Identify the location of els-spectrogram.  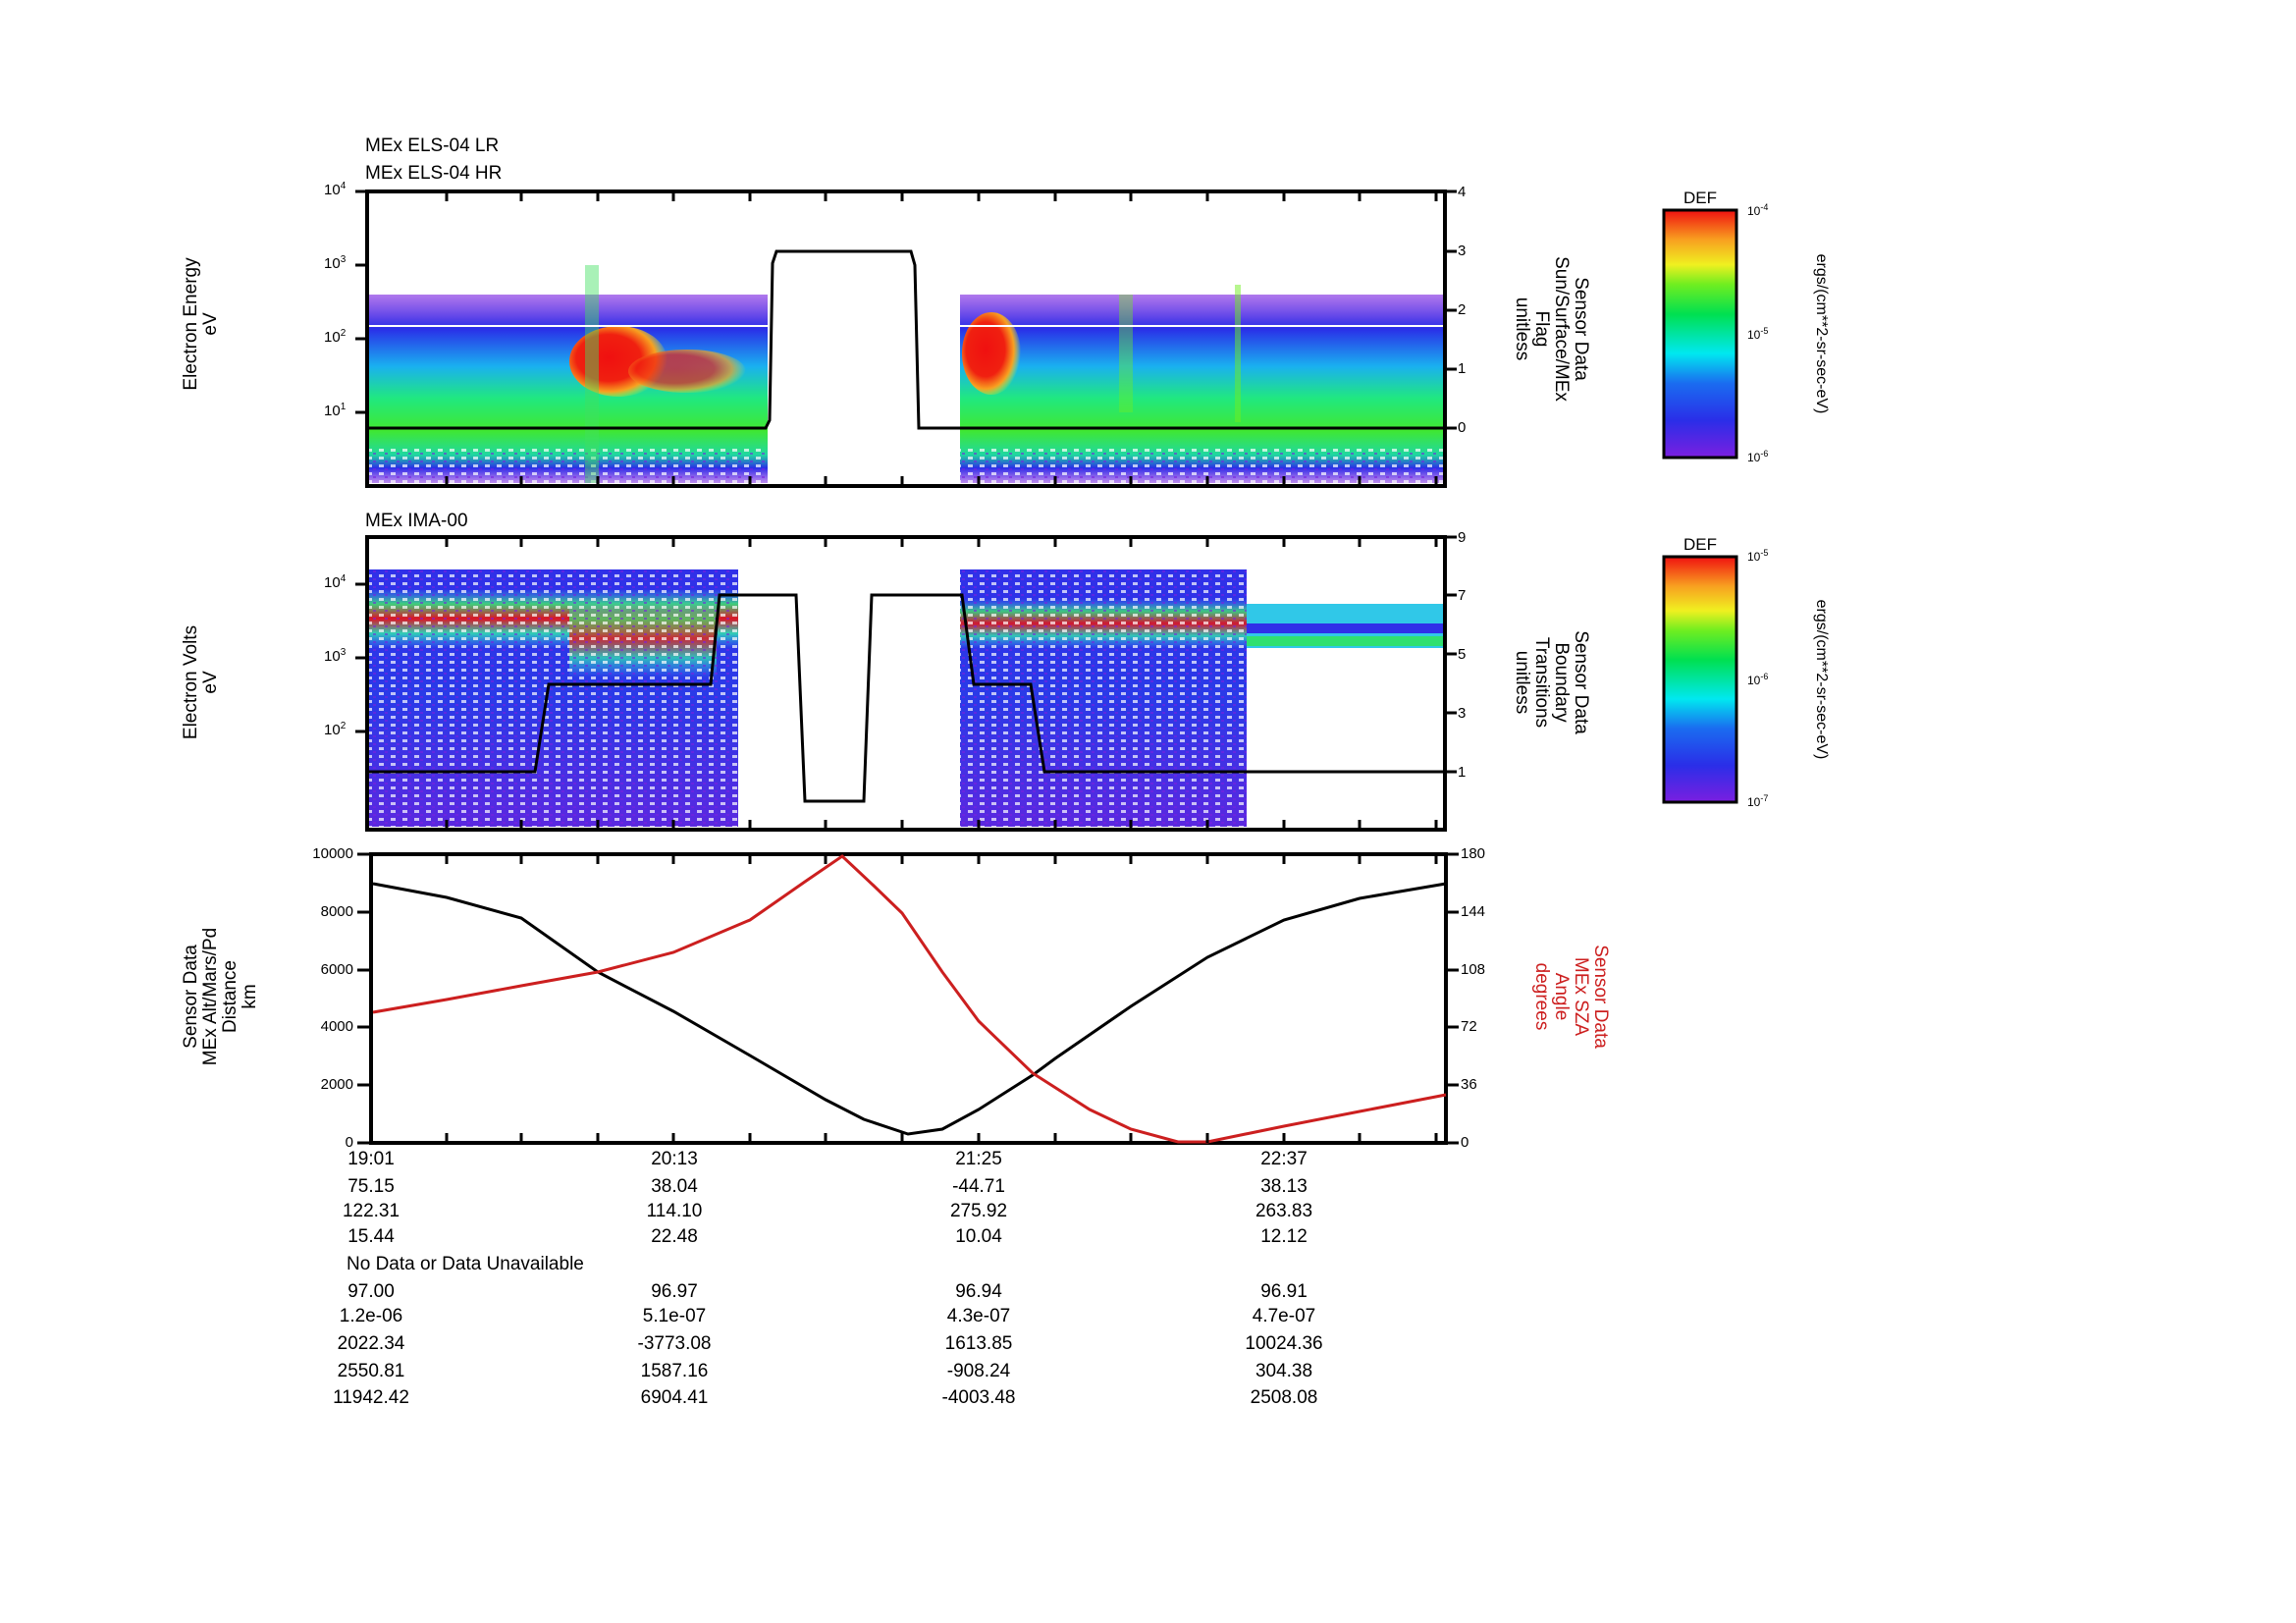
(906, 374).